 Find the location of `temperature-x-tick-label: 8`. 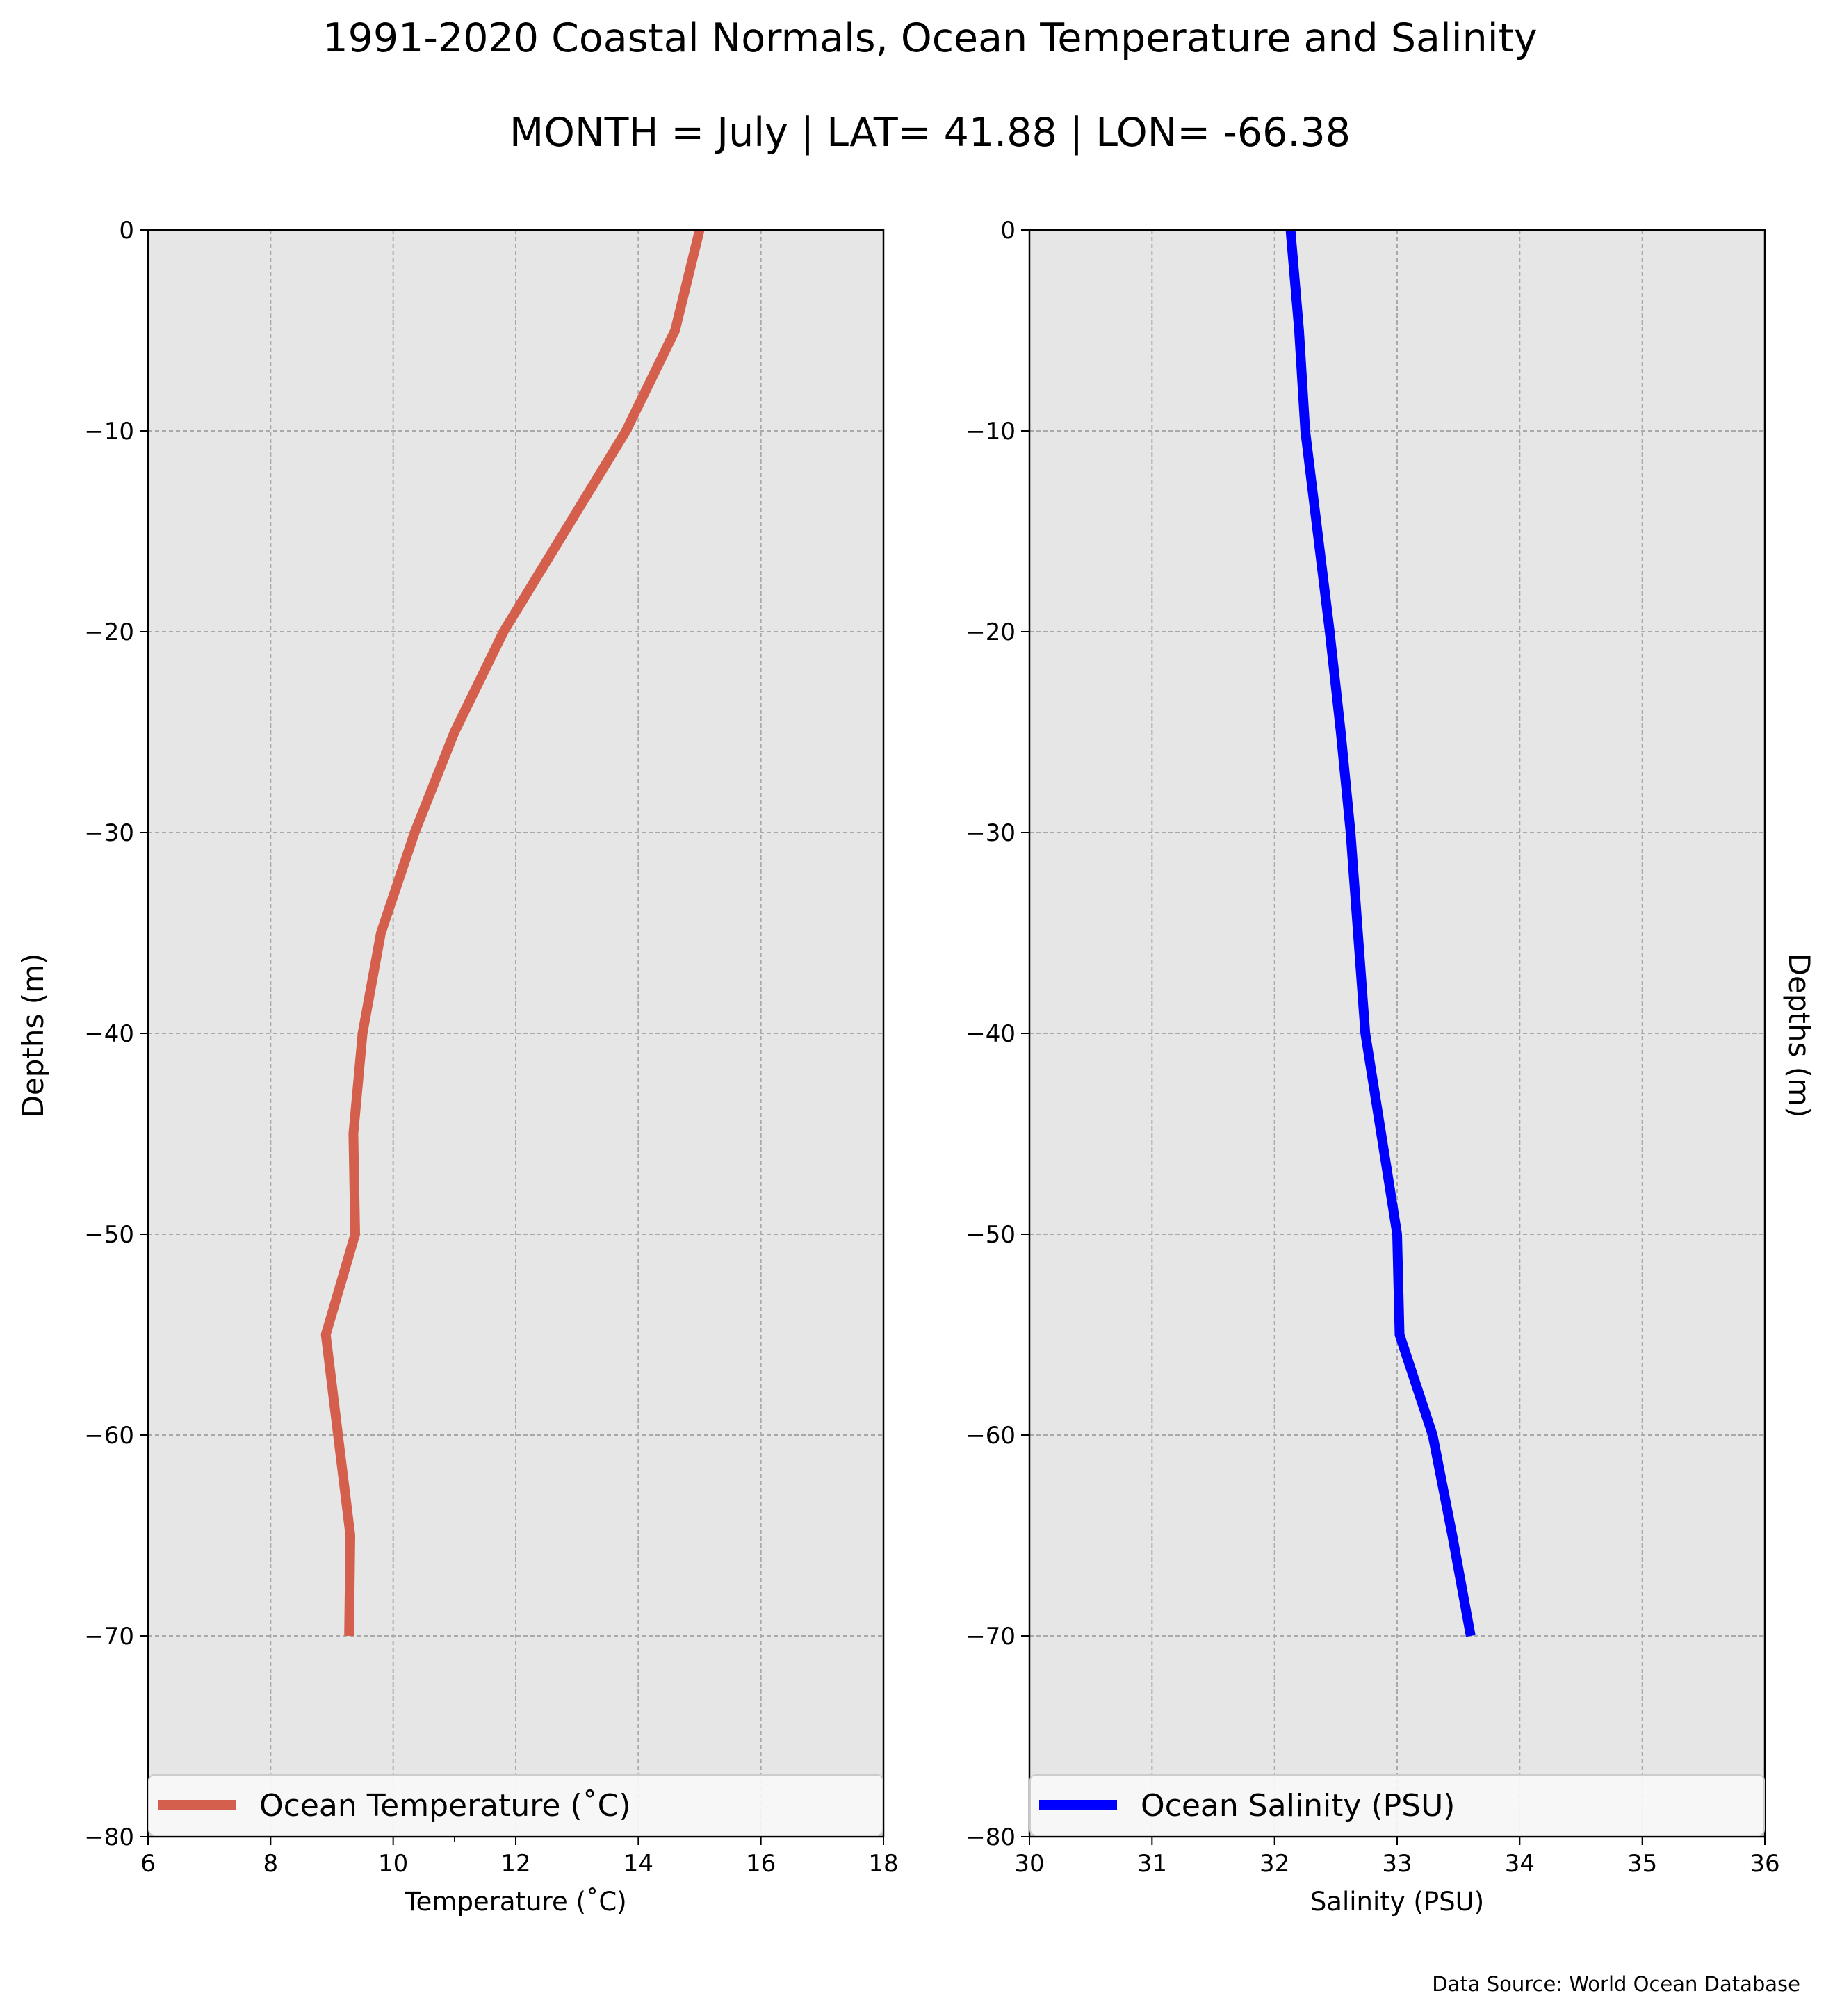

temperature-x-tick-label: 8 is located at coordinates (271, 1864).